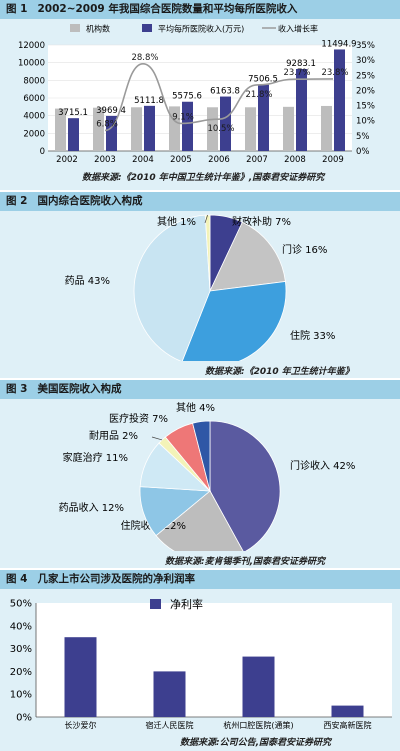 The width and height of the screenshot is (400, 751). What do you see at coordinates (31, 46) in the screenshot?
I see `y-tick-label: 12000` at bounding box center [31, 46].